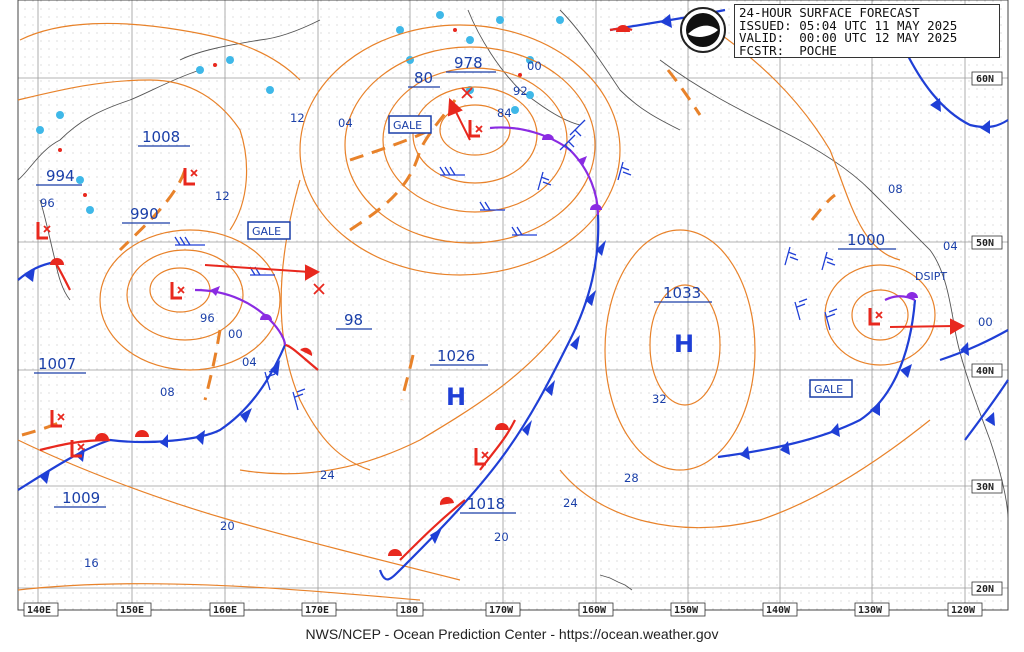 The width and height of the screenshot is (1024, 652). What do you see at coordinates (317, 610) in the screenshot?
I see `lon-label-170e: 170E` at bounding box center [317, 610].